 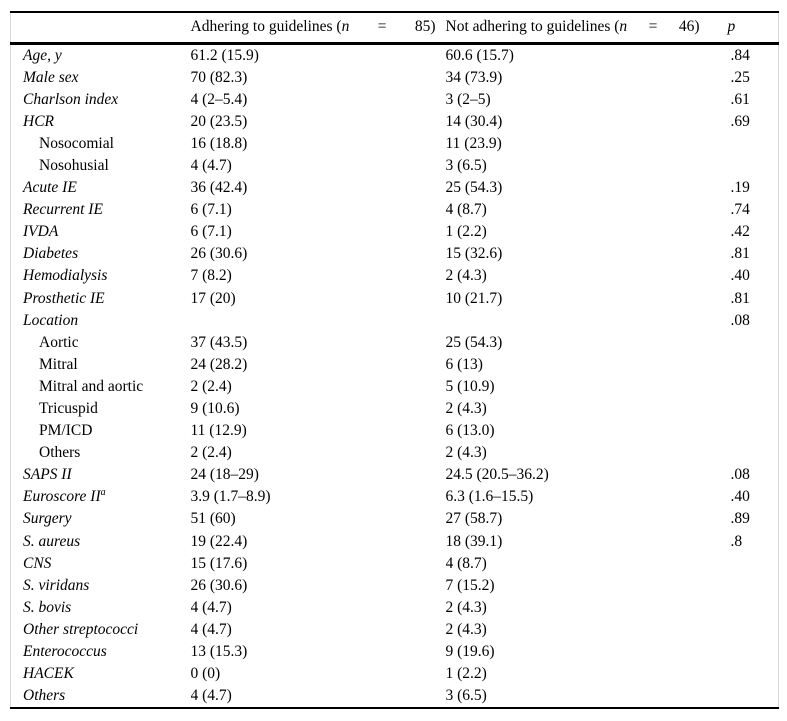 What do you see at coordinates (736, 541) in the screenshot?
I see `cell-p-value: .8` at bounding box center [736, 541].